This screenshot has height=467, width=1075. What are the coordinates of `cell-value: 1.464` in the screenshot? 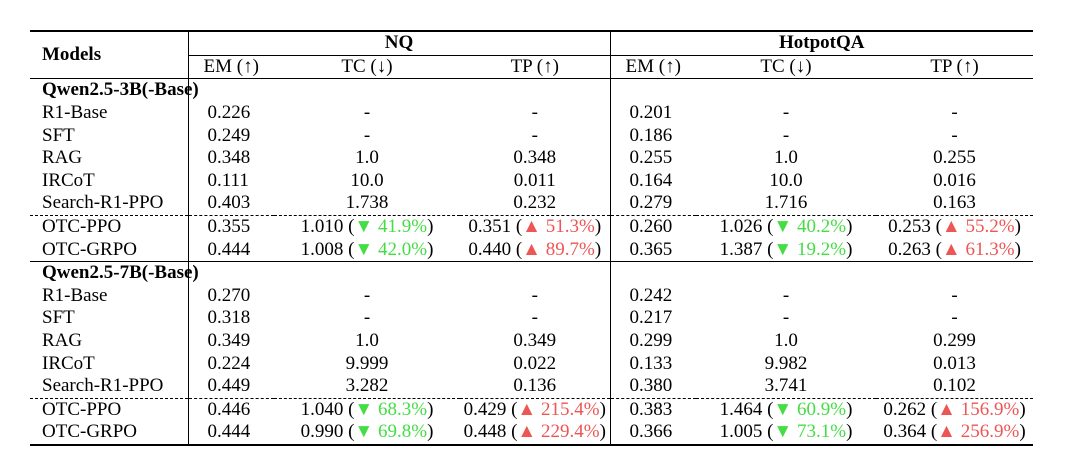 It's located at (741, 409).